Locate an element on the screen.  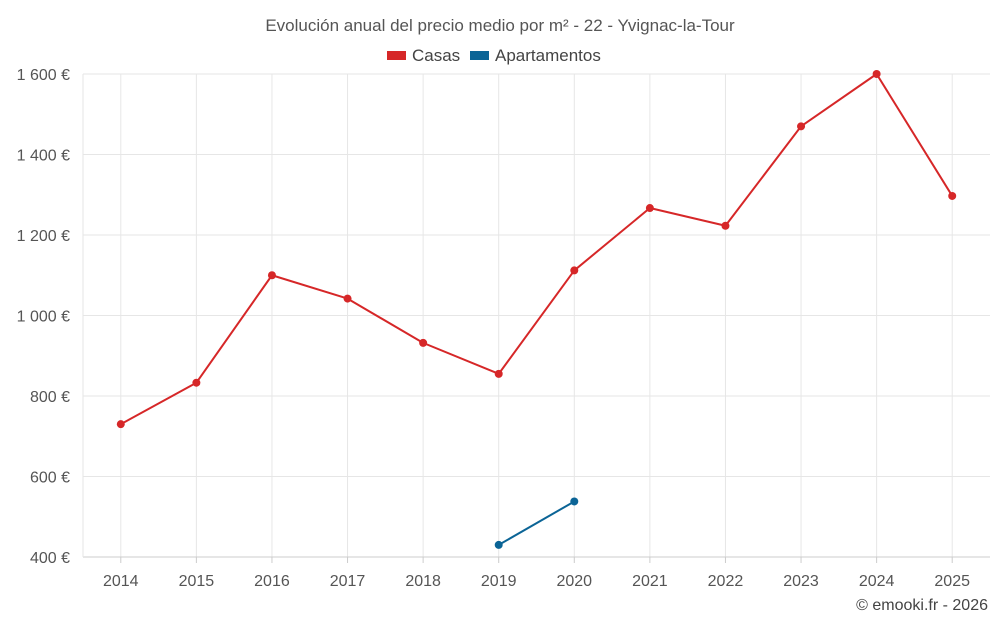
y-tick-label: 400 € is located at coordinates (50, 558).